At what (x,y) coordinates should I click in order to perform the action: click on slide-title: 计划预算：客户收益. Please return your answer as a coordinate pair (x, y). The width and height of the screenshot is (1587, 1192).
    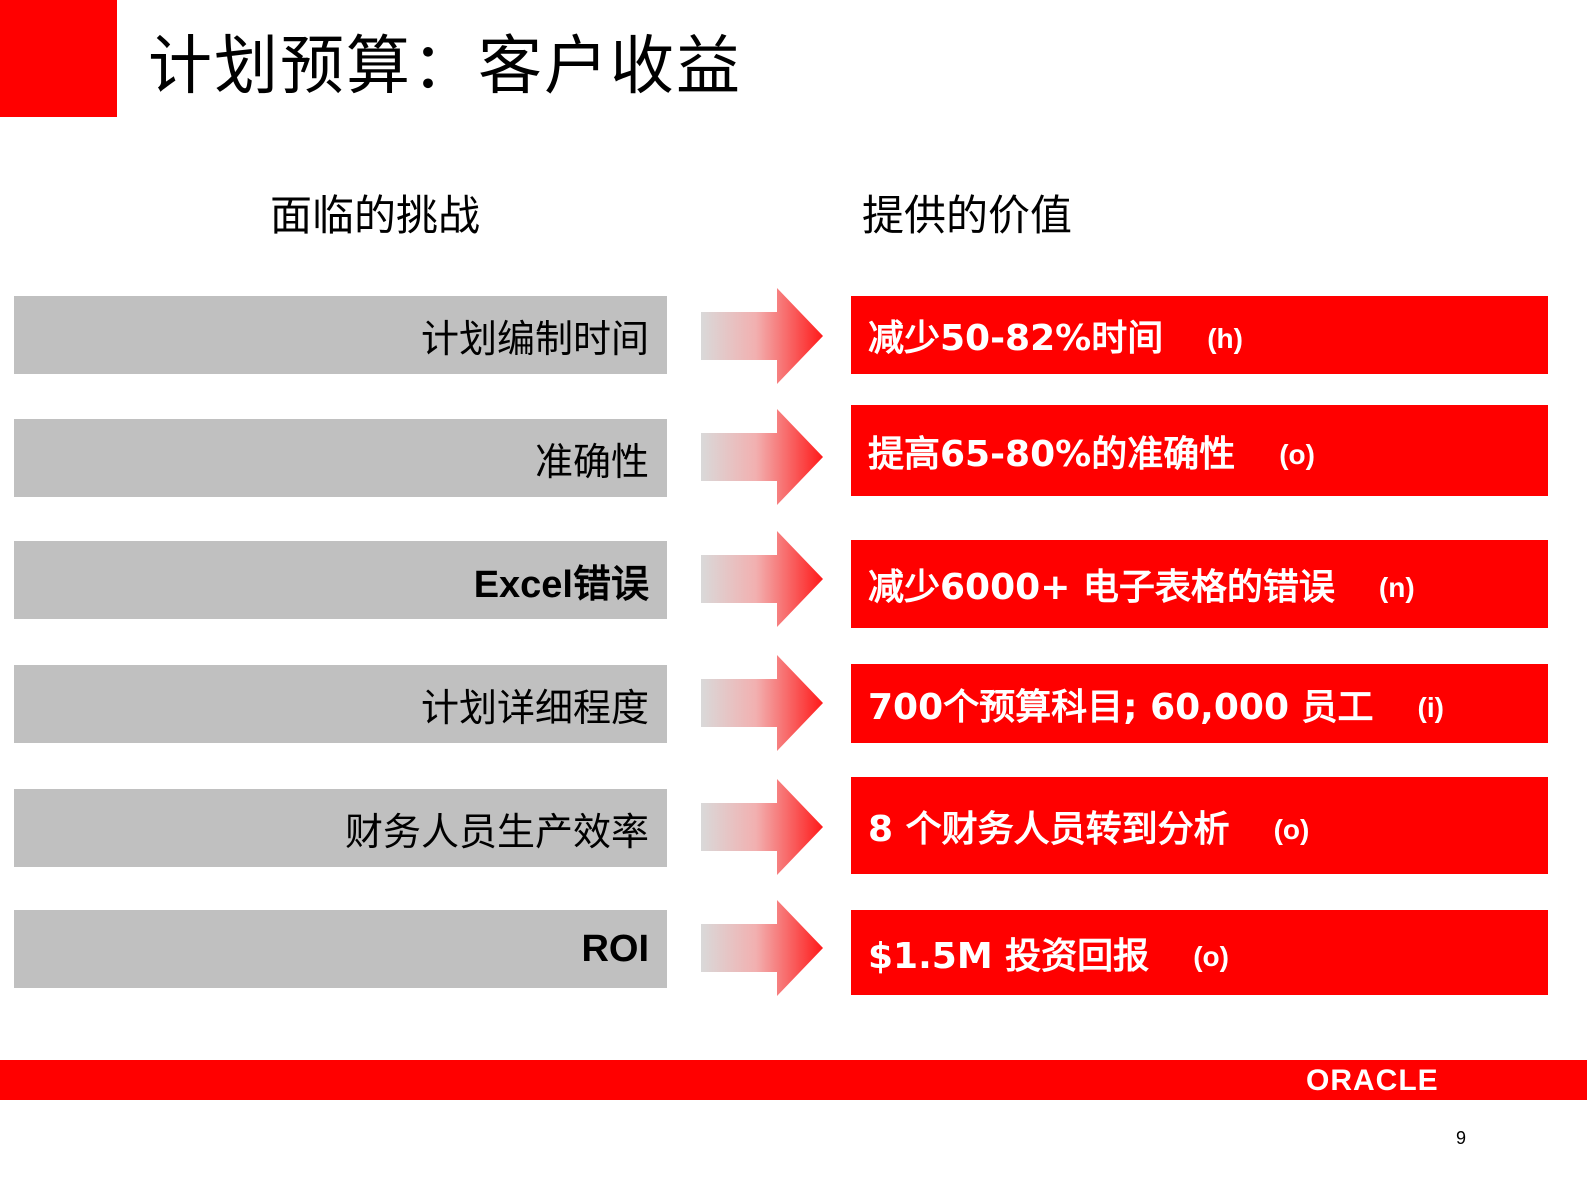
    Looking at the image, I should click on (445, 67).